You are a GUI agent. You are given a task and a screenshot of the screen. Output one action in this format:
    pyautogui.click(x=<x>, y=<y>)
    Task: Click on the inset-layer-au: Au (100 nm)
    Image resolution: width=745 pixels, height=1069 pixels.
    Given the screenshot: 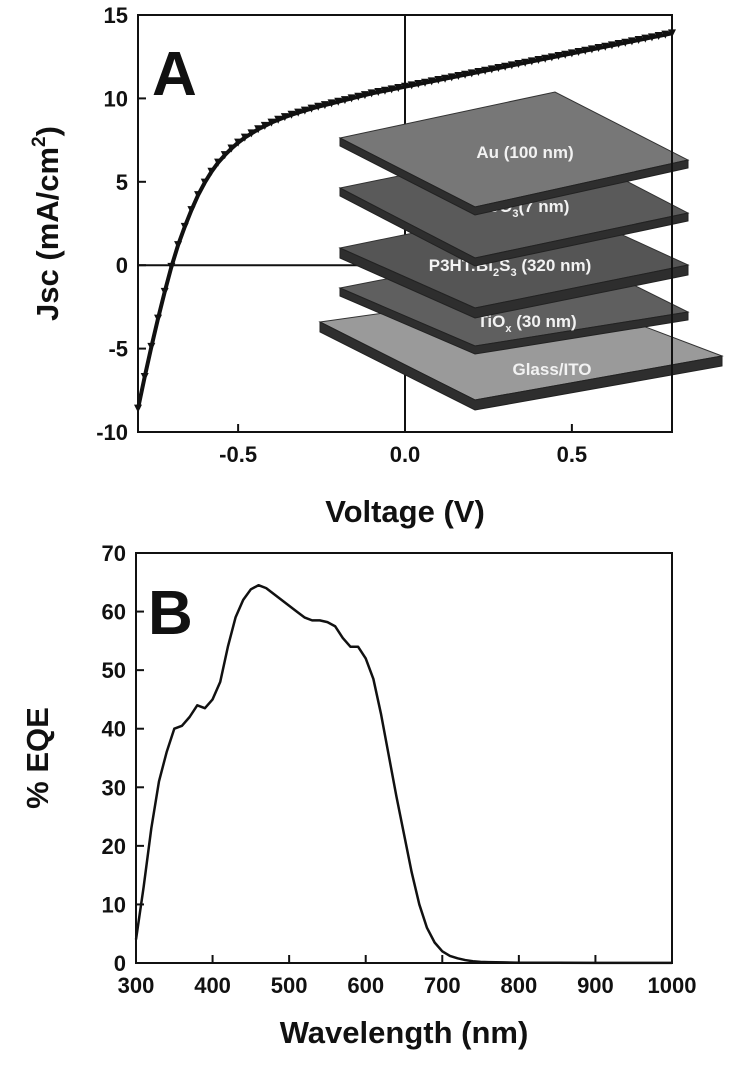 What is the action you would take?
    pyautogui.click(x=514, y=153)
    